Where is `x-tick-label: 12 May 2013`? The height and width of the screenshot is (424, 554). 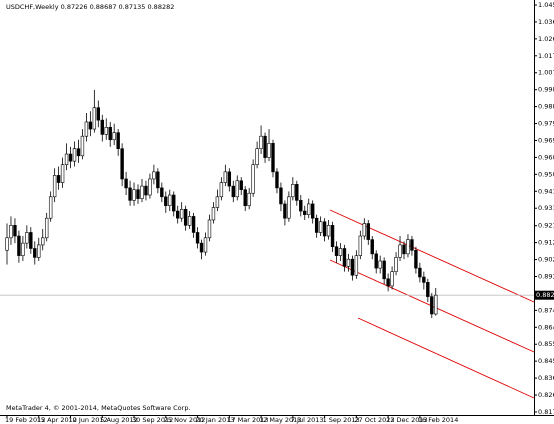
x-tick-label: 12 May 2013 is located at coordinates (280, 420).